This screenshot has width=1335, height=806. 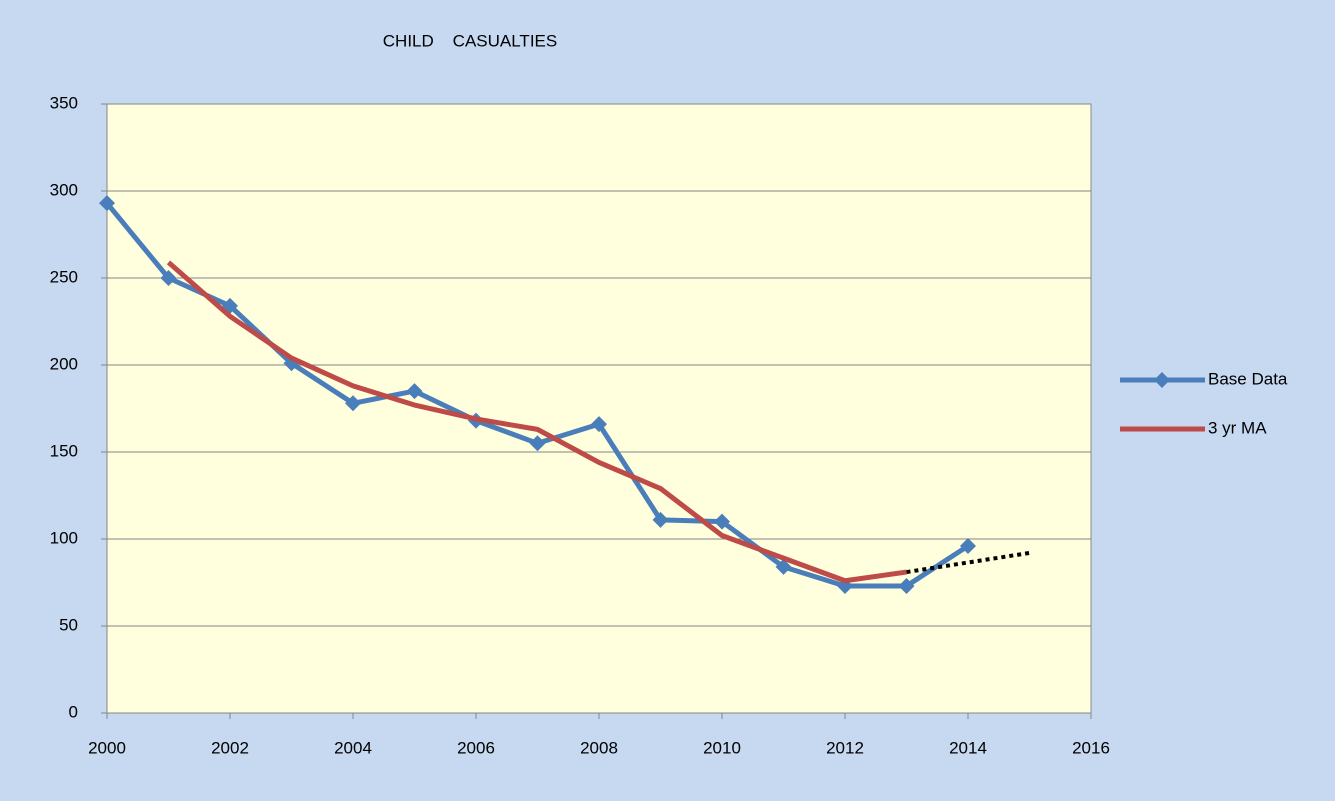 I want to click on y-tick-label: 250, so click(x=64, y=276).